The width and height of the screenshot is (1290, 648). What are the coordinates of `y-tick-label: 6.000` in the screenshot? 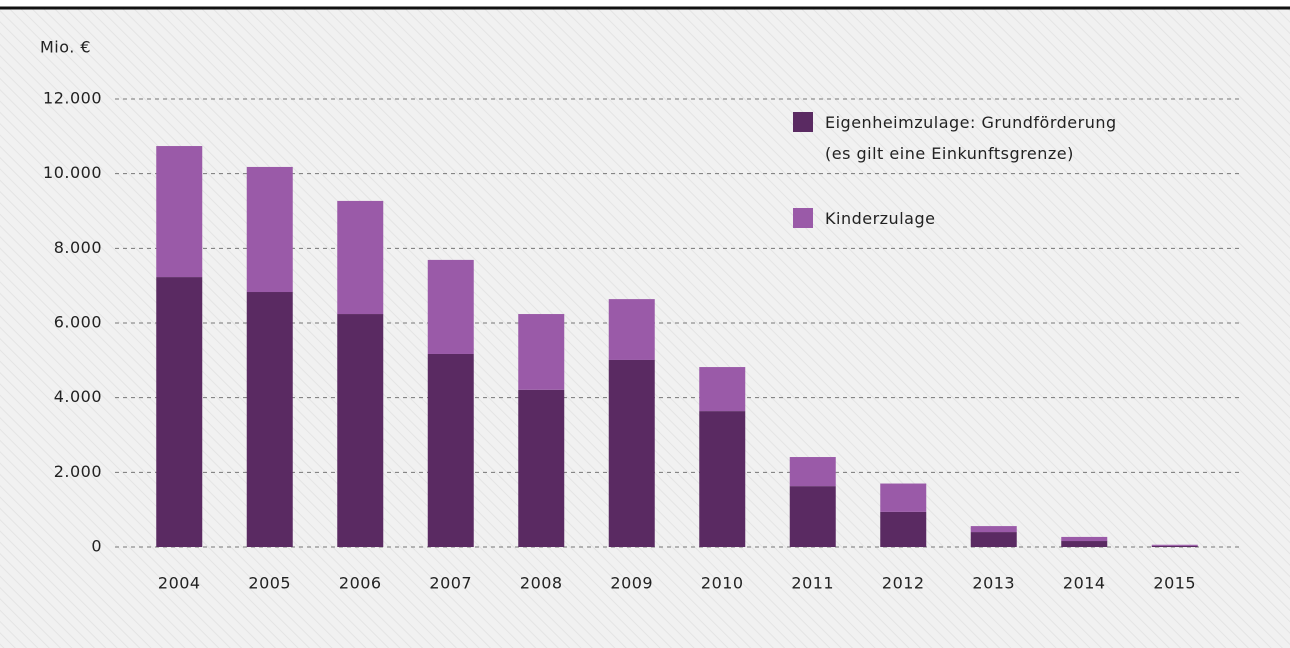 It's located at (78, 322).